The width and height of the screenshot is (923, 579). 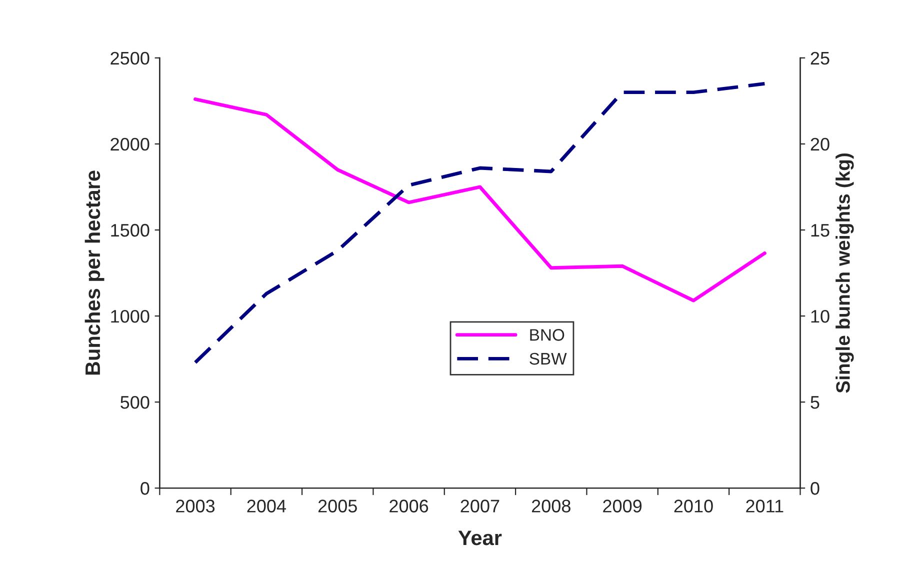 What do you see at coordinates (820, 144) in the screenshot?
I see `y2-tick-label: 20` at bounding box center [820, 144].